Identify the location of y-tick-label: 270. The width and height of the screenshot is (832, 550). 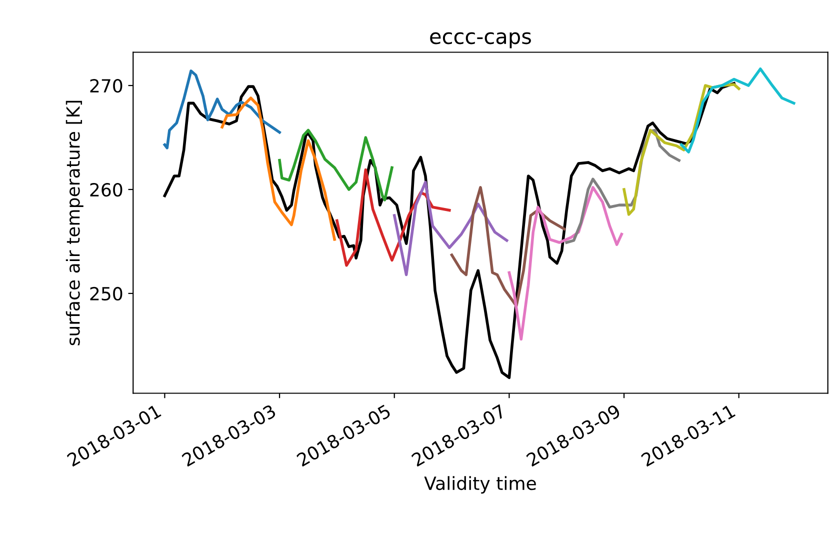
(106, 85).